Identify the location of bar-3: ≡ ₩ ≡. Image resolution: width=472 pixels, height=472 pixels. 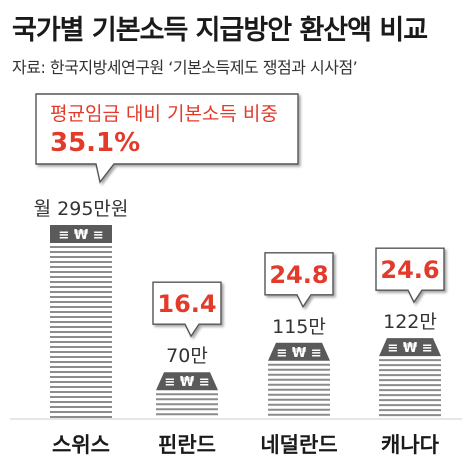
(299, 379).